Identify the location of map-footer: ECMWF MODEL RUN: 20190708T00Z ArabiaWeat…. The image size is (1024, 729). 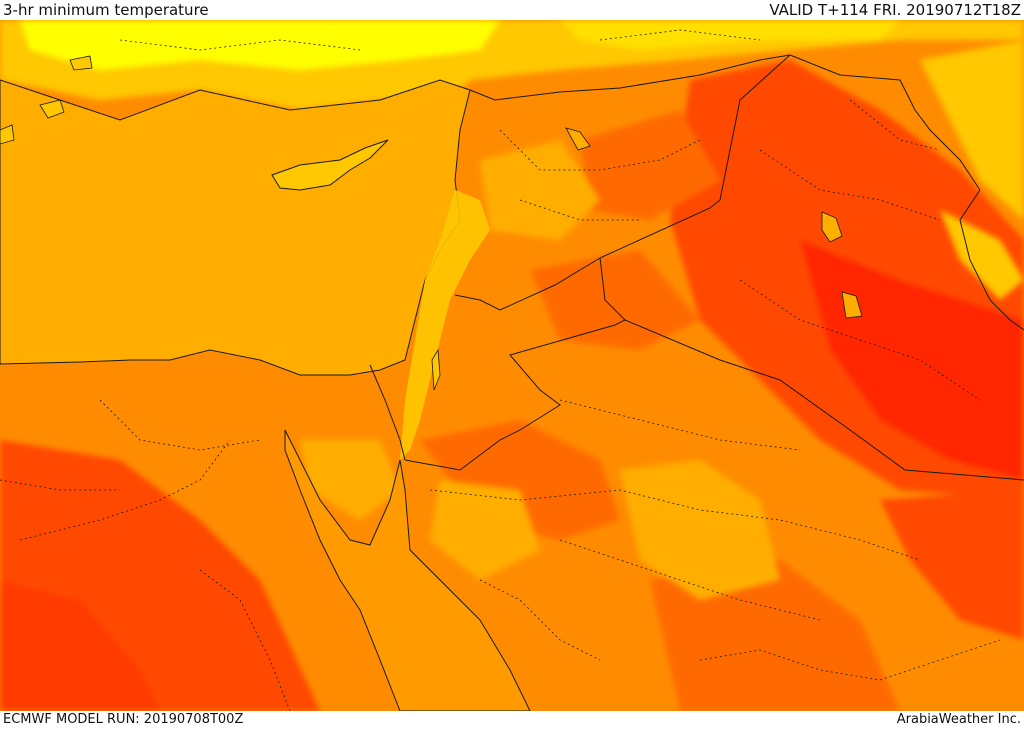
(512, 720).